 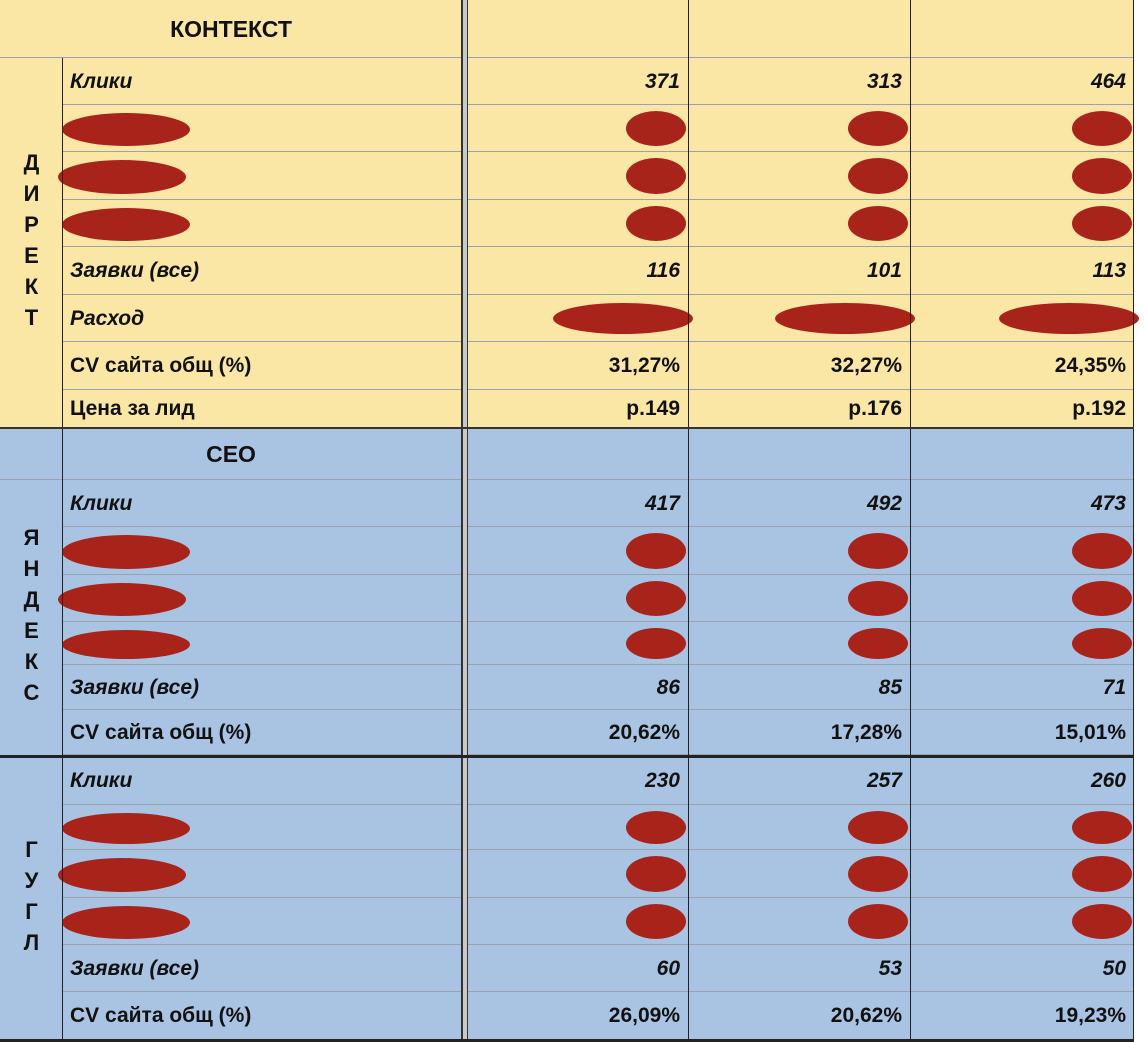 What do you see at coordinates (464, 521) in the screenshot?
I see `frozen-divider` at bounding box center [464, 521].